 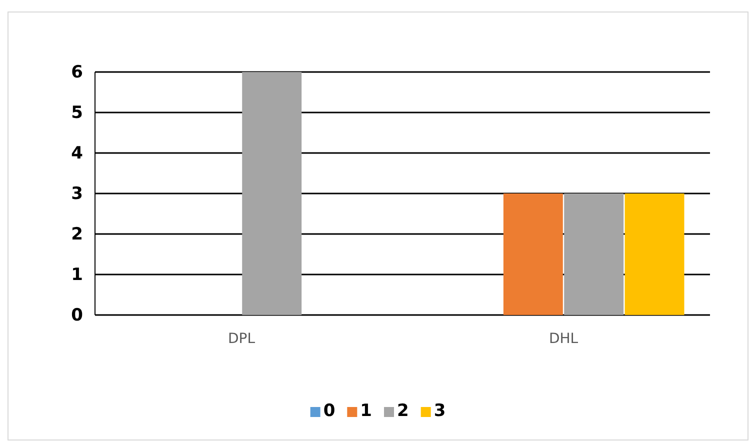 I want to click on y-tick-label: 1, so click(x=77, y=274).